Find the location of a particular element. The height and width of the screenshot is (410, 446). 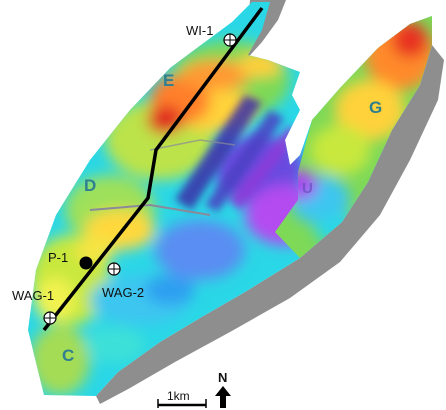

fault-line-d is located at coordinates (150, 209).